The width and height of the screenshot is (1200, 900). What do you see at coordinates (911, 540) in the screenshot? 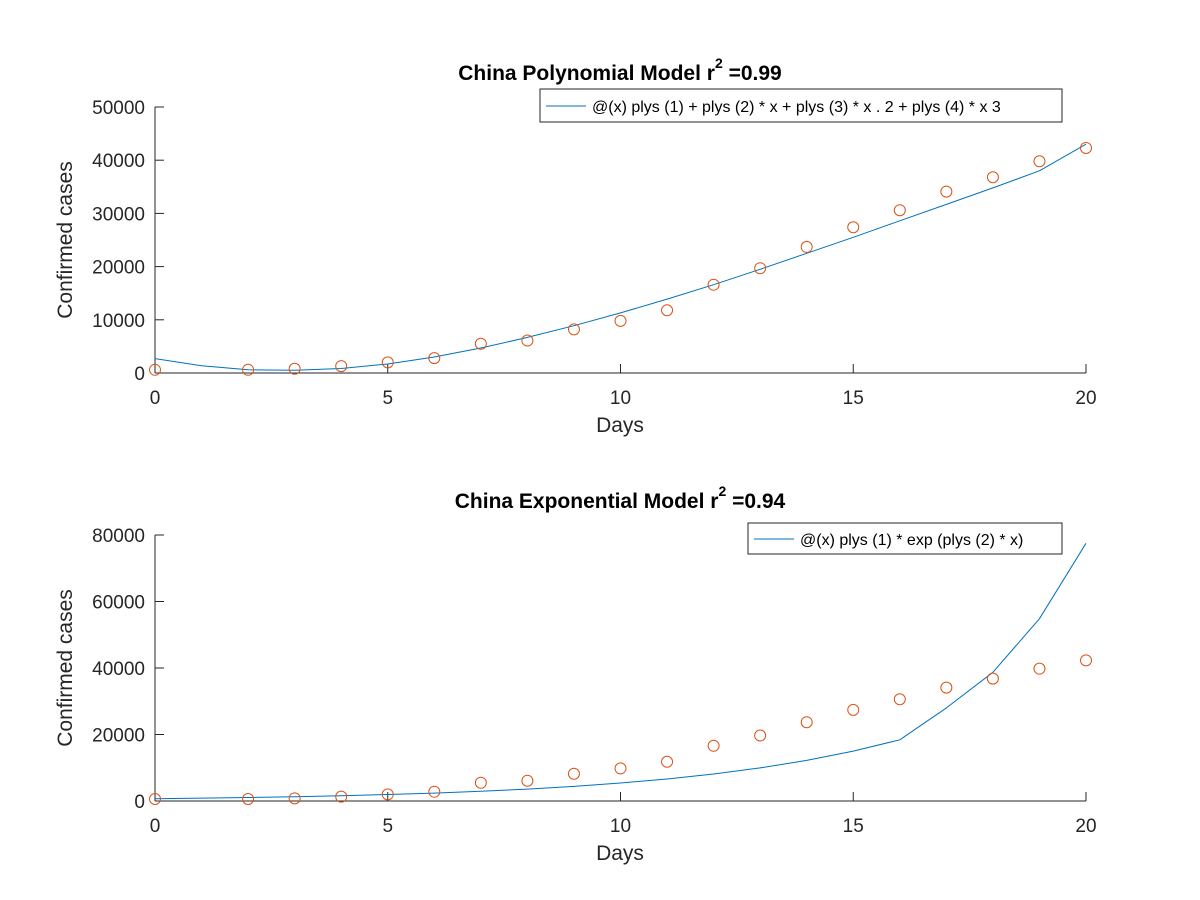
I see `legend-entry-label: @(x) plys (1) * exp (plys (2) * x)` at bounding box center [911, 540].